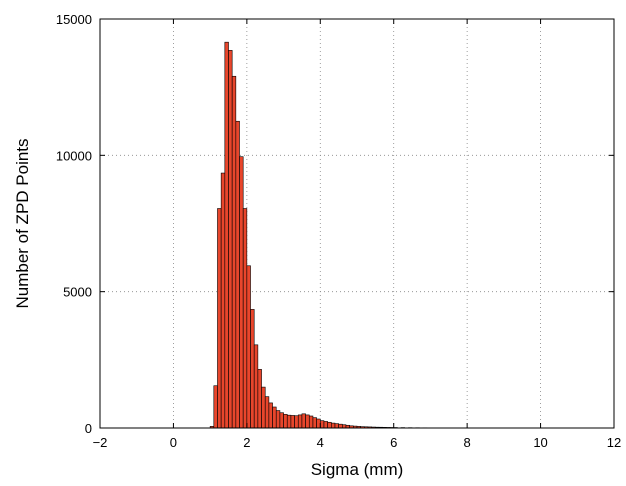 The image size is (626, 486). What do you see at coordinates (614, 442) in the screenshot?
I see `x-tick-label: 12` at bounding box center [614, 442].